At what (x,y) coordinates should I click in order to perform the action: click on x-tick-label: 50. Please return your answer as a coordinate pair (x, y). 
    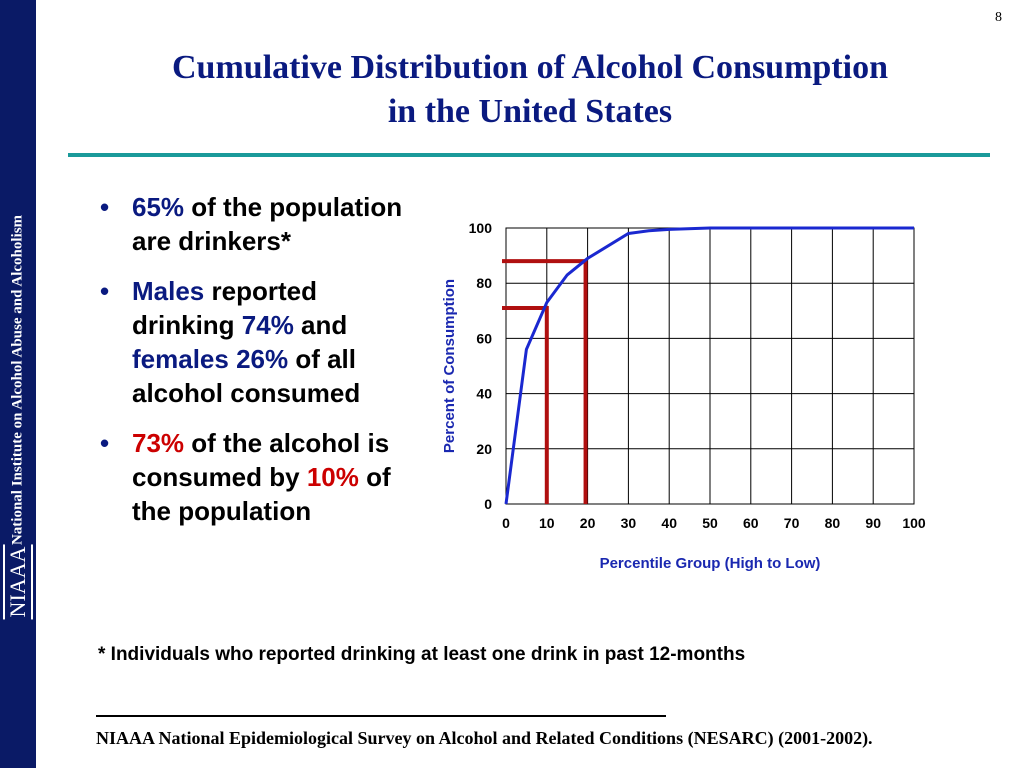
    Looking at the image, I should click on (710, 523).